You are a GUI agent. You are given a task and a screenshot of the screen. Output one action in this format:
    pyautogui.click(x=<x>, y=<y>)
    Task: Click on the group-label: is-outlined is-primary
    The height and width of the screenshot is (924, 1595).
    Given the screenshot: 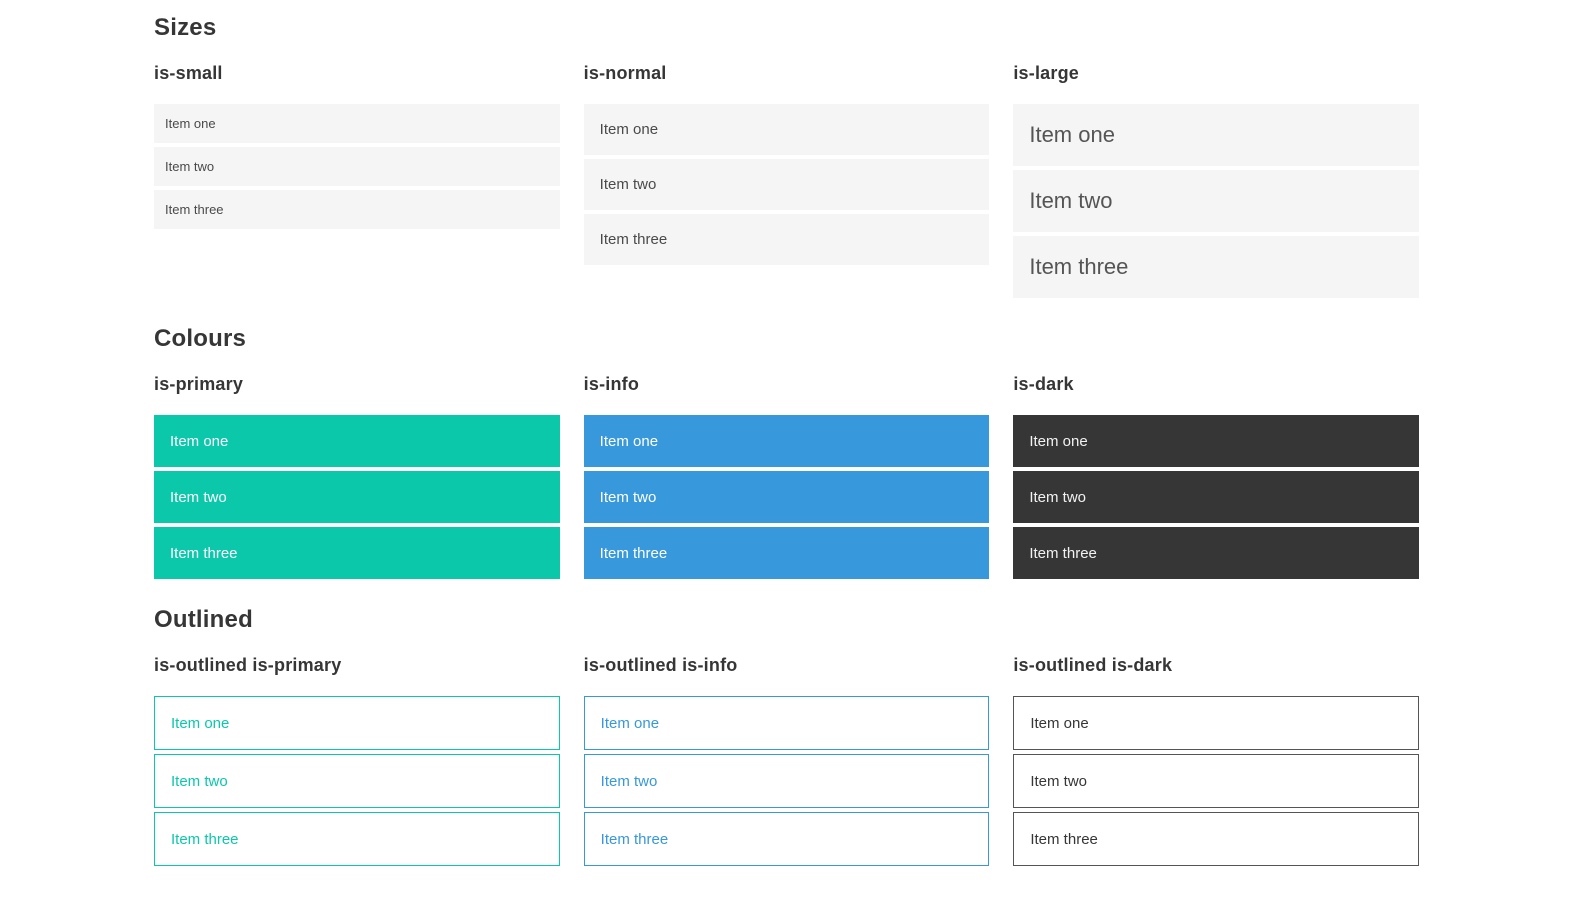 What is the action you would take?
    pyautogui.click(x=248, y=665)
    